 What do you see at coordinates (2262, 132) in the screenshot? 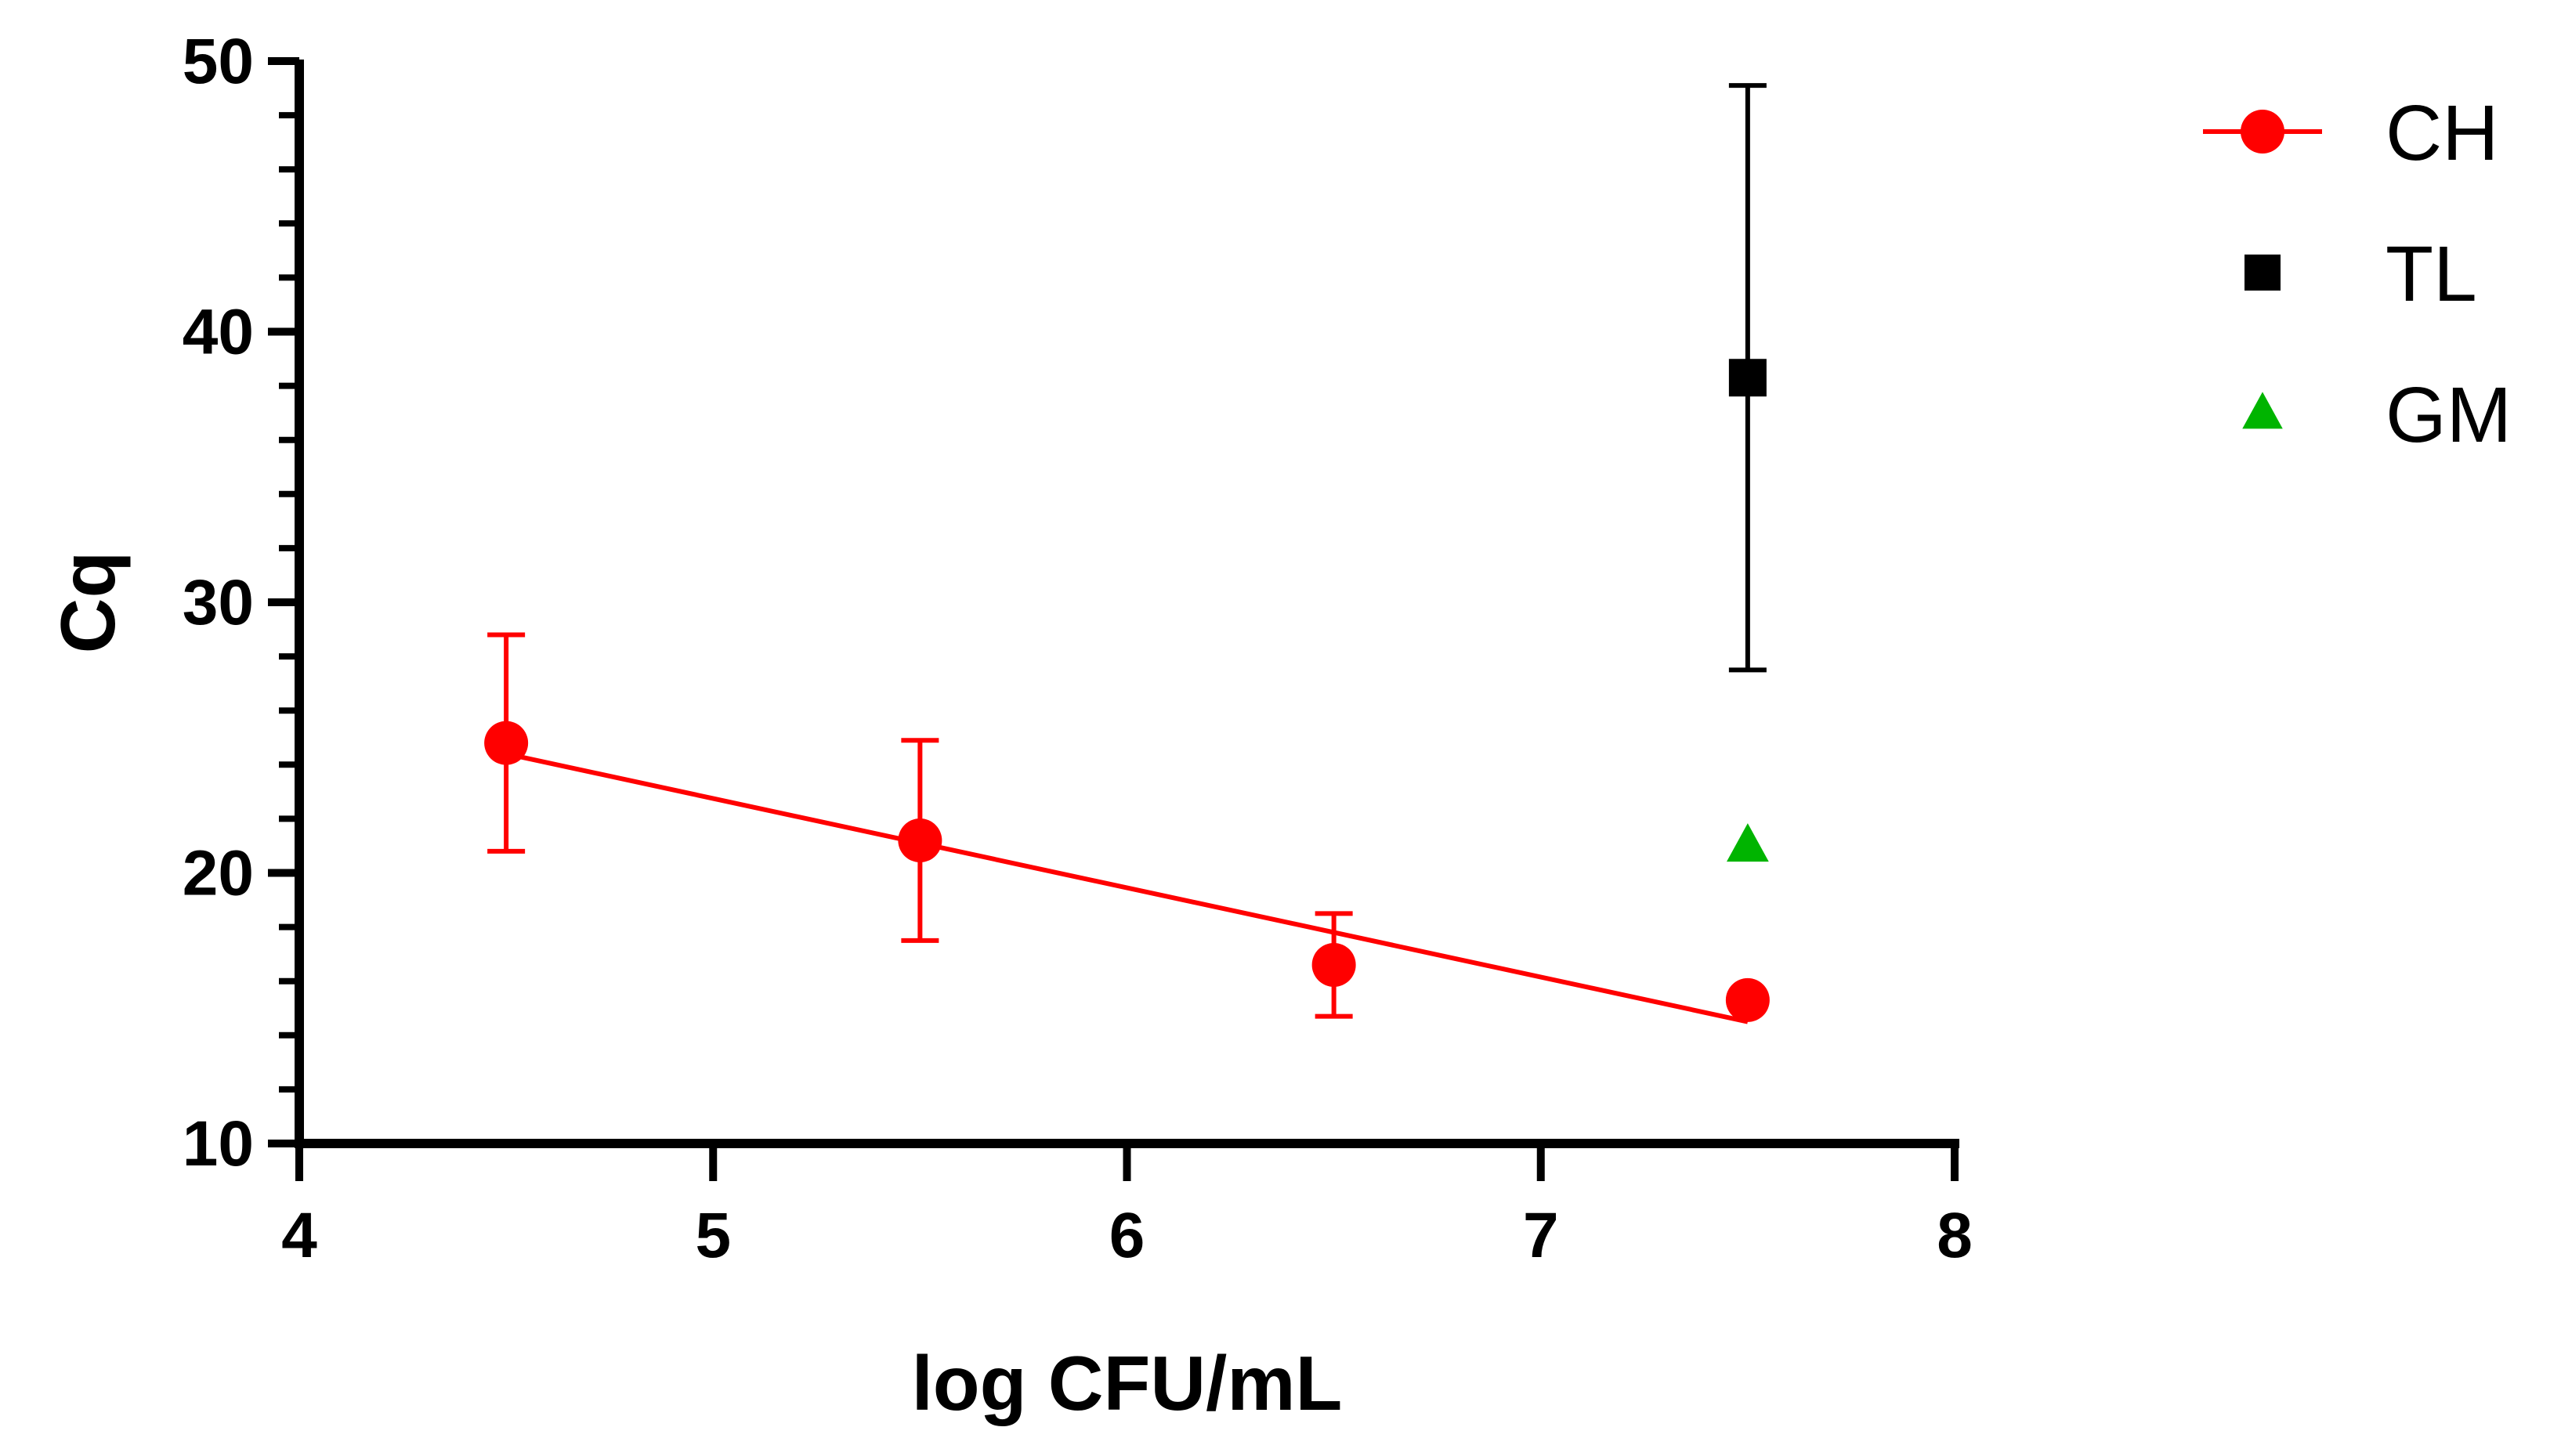
I see `legend-marker-ch` at bounding box center [2262, 132].